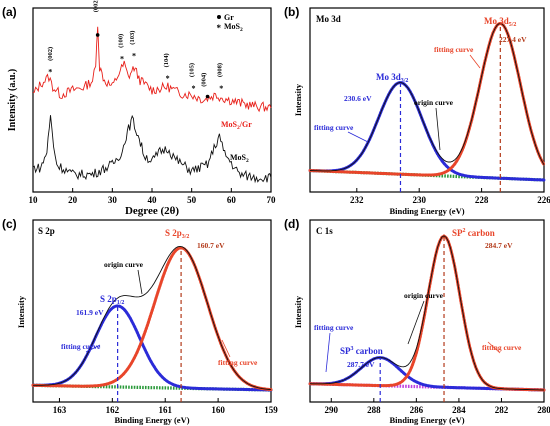  I want to click on panel-d-xlabel: Binding Energy (eV), so click(426, 420).